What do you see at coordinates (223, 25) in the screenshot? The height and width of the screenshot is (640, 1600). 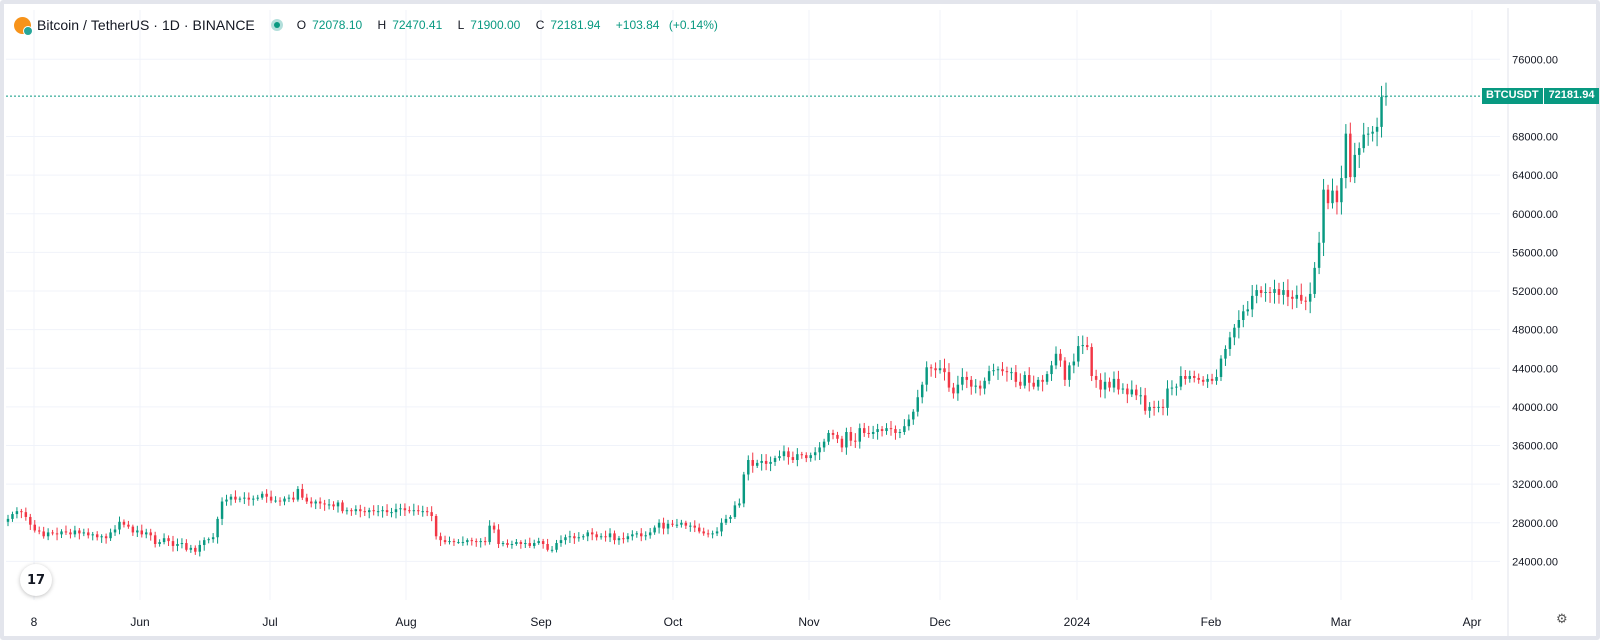 I see `exchange: BINANCE` at bounding box center [223, 25].